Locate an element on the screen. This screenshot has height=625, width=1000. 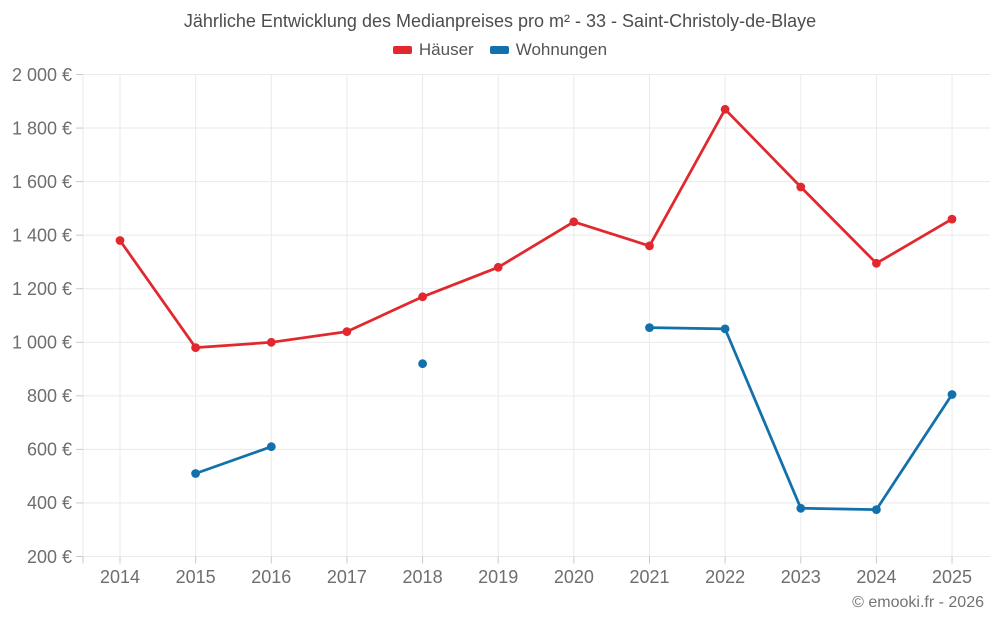
copyright-footer: © emooki.fr - 2026 is located at coordinates (918, 602).